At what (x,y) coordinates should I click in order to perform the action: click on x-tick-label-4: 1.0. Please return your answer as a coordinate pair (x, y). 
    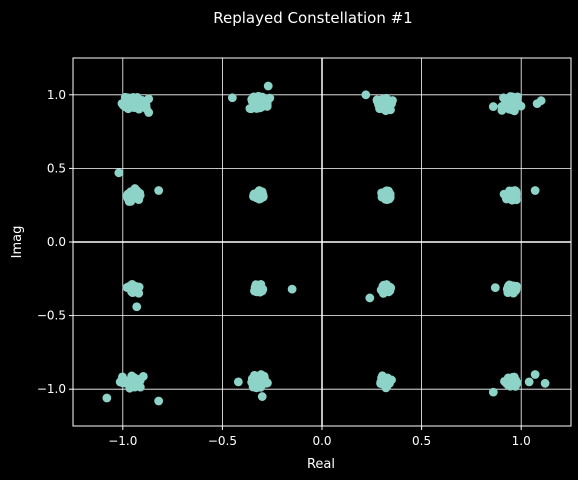
    Looking at the image, I should click on (521, 441).